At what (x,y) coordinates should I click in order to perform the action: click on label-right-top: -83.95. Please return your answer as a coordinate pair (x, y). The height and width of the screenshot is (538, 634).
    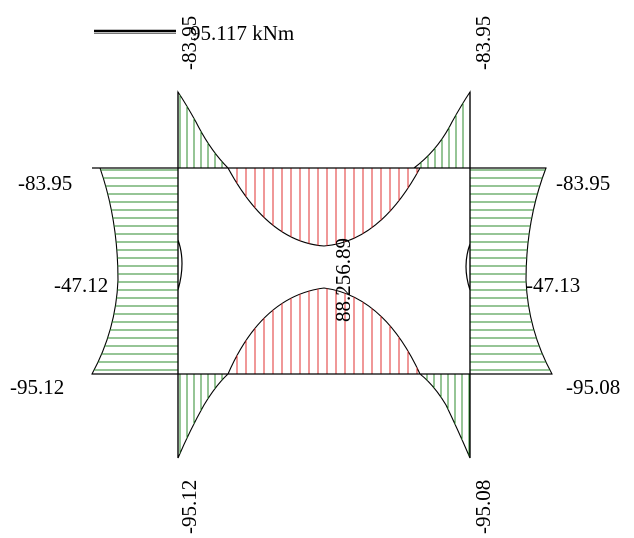
    Looking at the image, I should click on (583, 183).